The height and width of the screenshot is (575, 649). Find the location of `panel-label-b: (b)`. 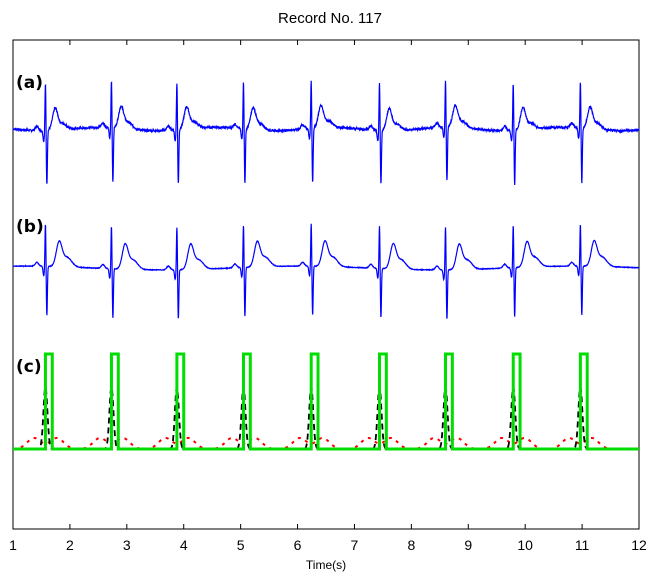

panel-label-b: (b) is located at coordinates (30, 227).